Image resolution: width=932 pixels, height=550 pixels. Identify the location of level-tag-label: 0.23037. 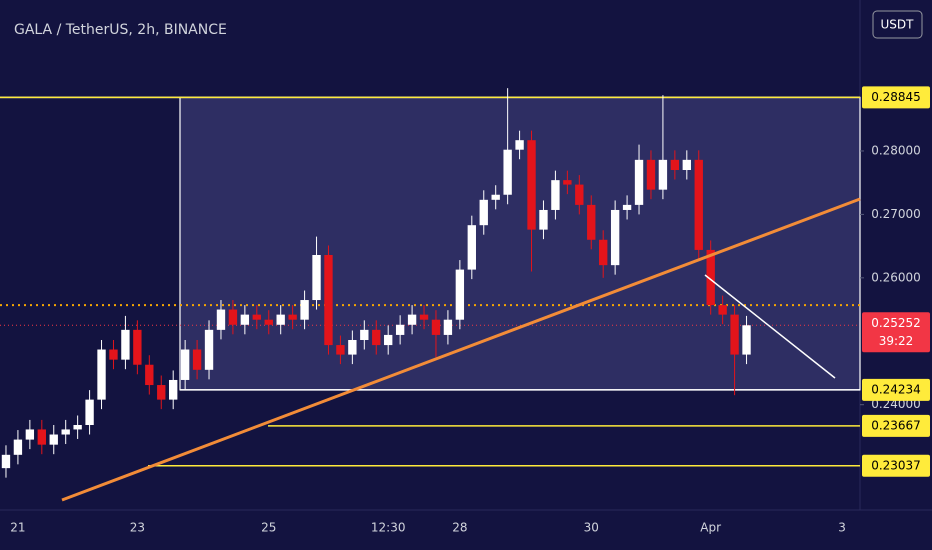
(896, 465).